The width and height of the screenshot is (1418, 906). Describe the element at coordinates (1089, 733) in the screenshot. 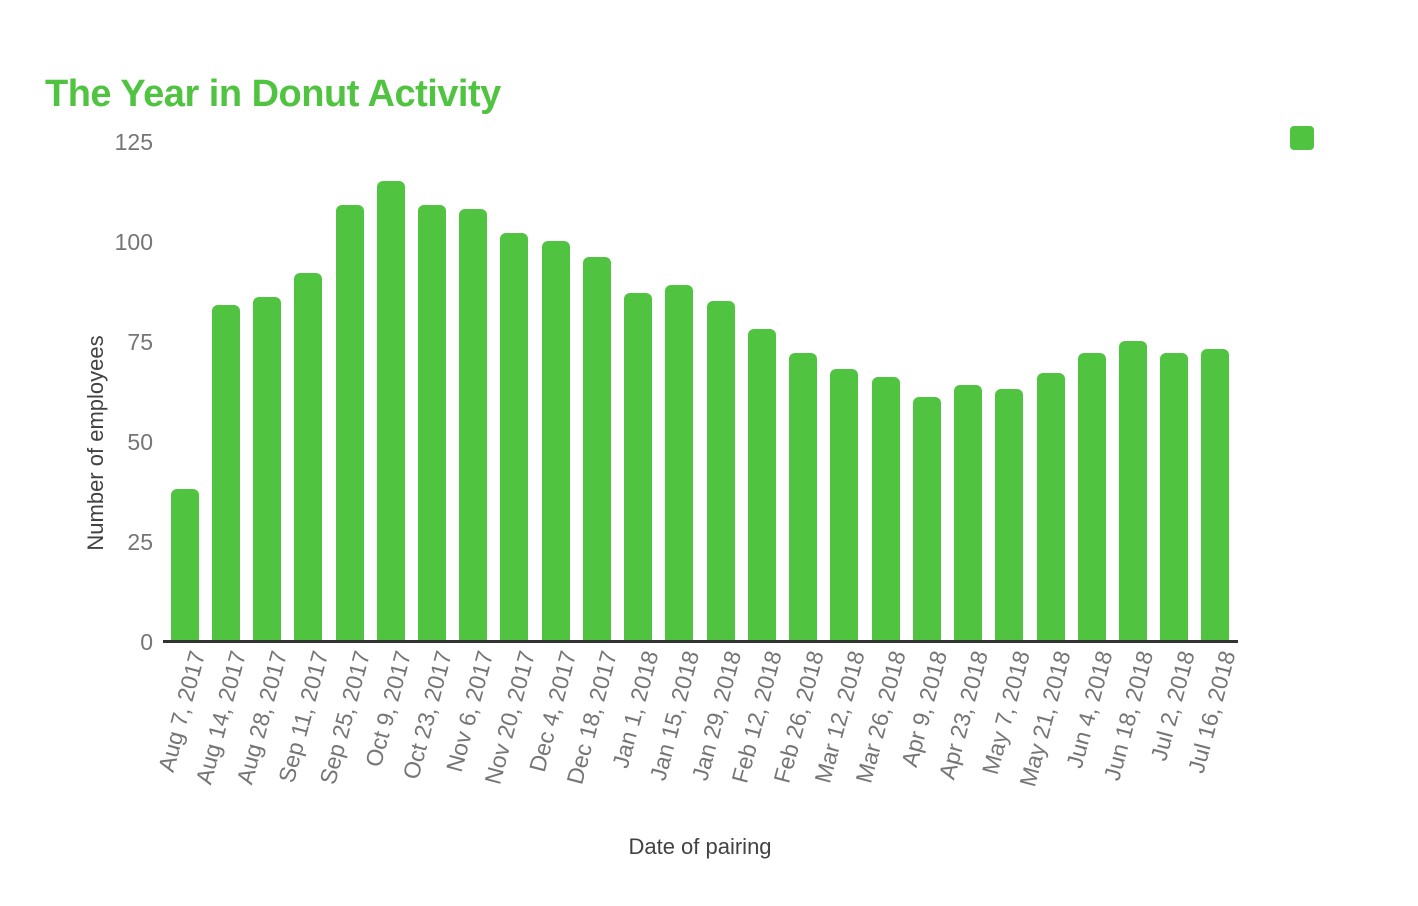

I see `x-tick-slot: Jun 4, 2018` at that location.